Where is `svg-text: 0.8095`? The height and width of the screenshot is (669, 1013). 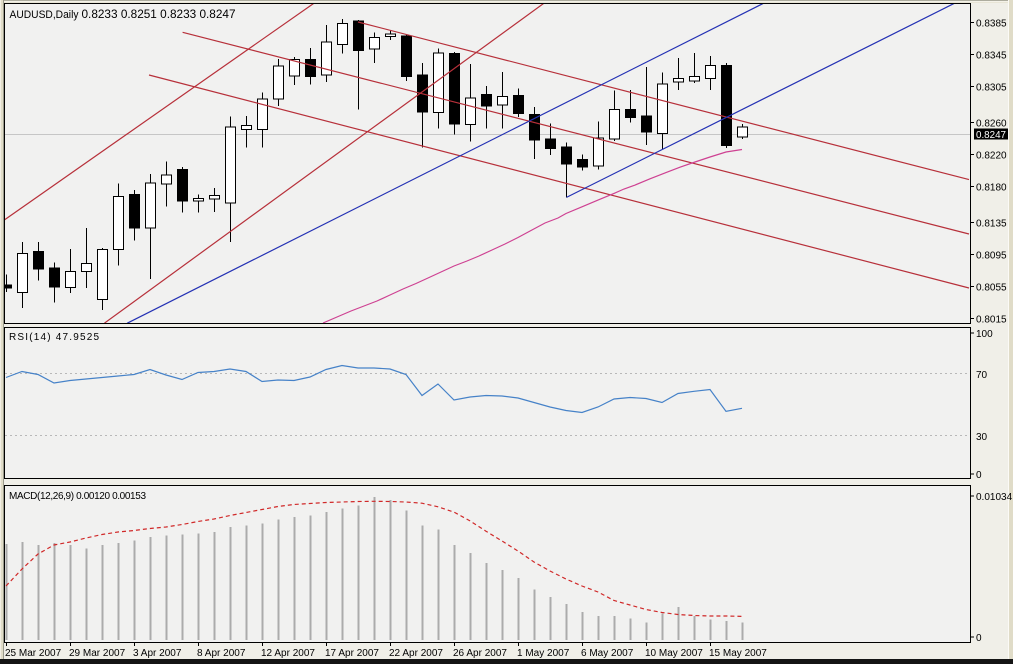 svg-text: 0.8095 is located at coordinates (991, 256).